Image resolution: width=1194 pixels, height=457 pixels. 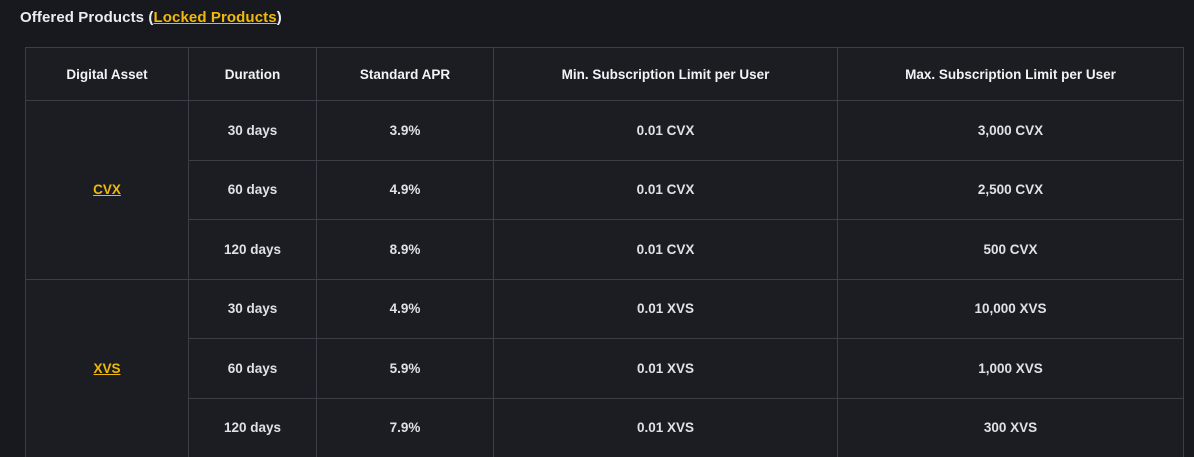 What do you see at coordinates (87, 17) in the screenshot?
I see `page-title-prefix: Offered Products (` at bounding box center [87, 17].